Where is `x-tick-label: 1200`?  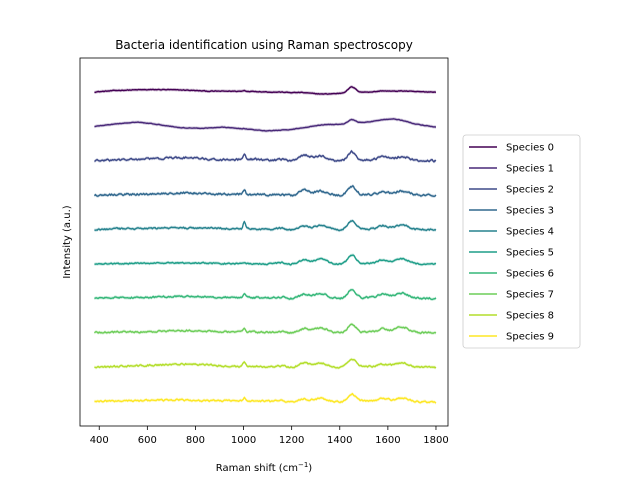 x-tick-label: 1200 is located at coordinates (291, 440).